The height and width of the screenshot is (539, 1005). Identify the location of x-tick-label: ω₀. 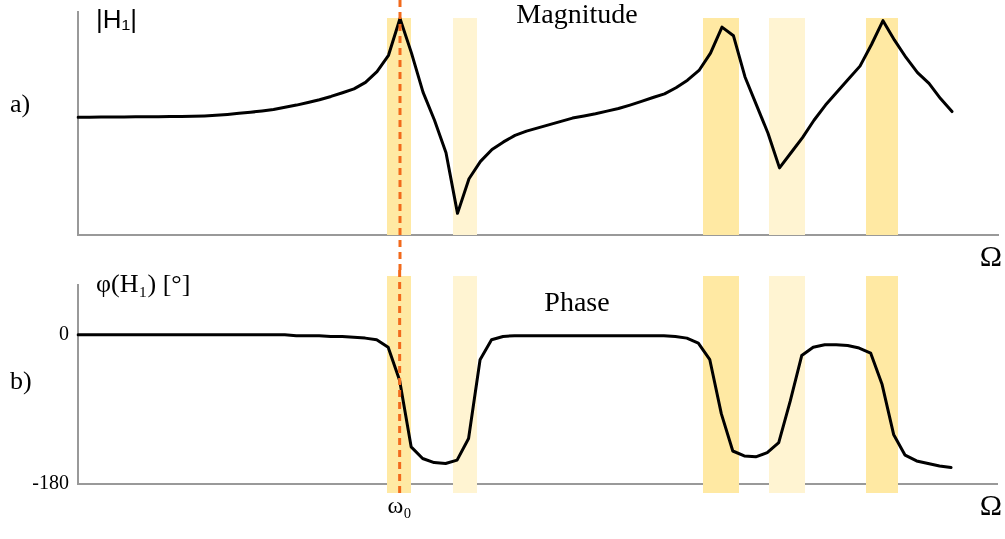
(399, 504).